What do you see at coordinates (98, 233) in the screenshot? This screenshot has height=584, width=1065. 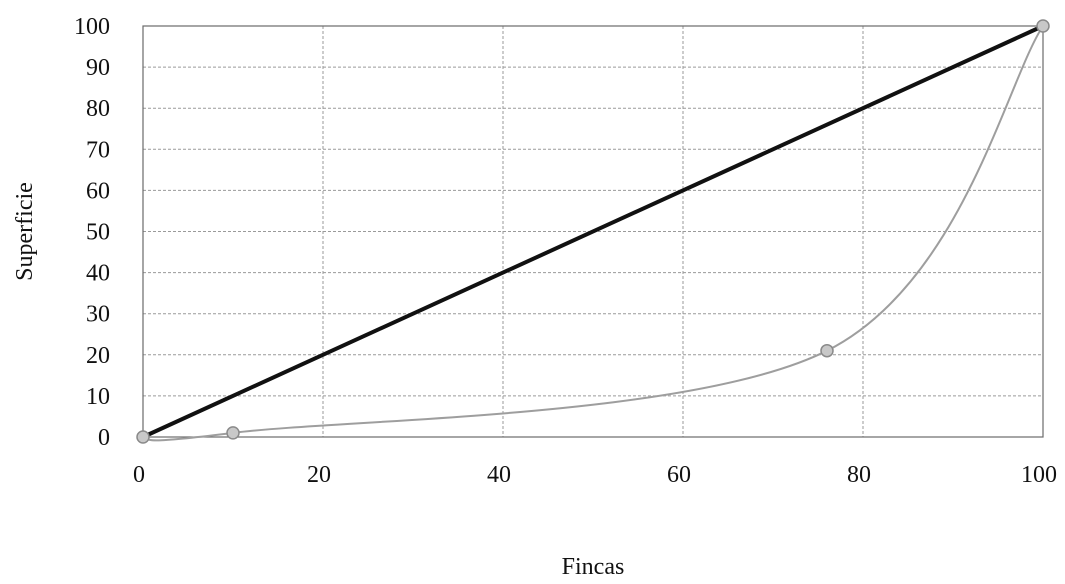 I see `y-tick-label: 50` at bounding box center [98, 233].